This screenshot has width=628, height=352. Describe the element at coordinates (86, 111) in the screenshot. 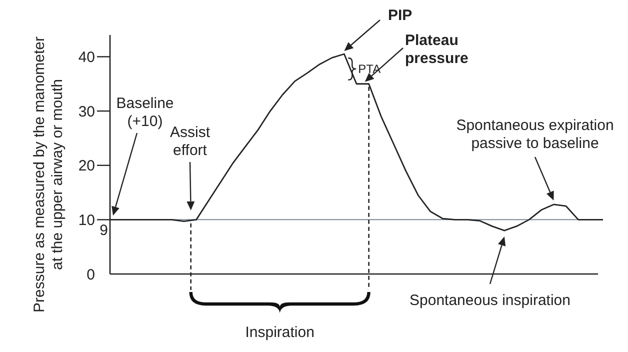

I see `y-tick-label: 30` at that location.